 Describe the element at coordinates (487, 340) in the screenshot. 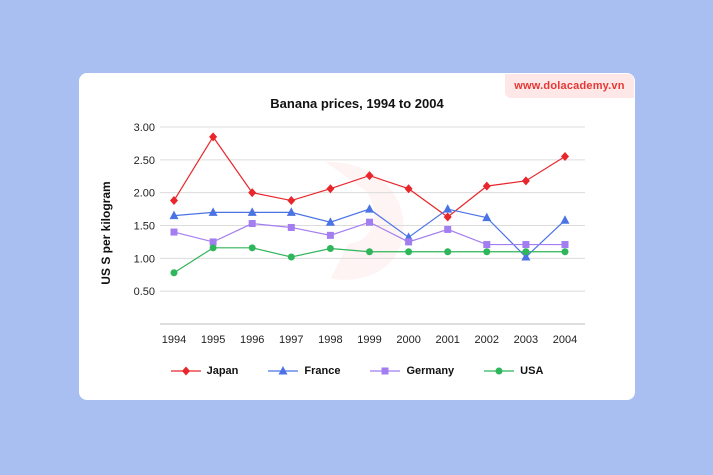

I see `x-tick-label: 2002` at that location.